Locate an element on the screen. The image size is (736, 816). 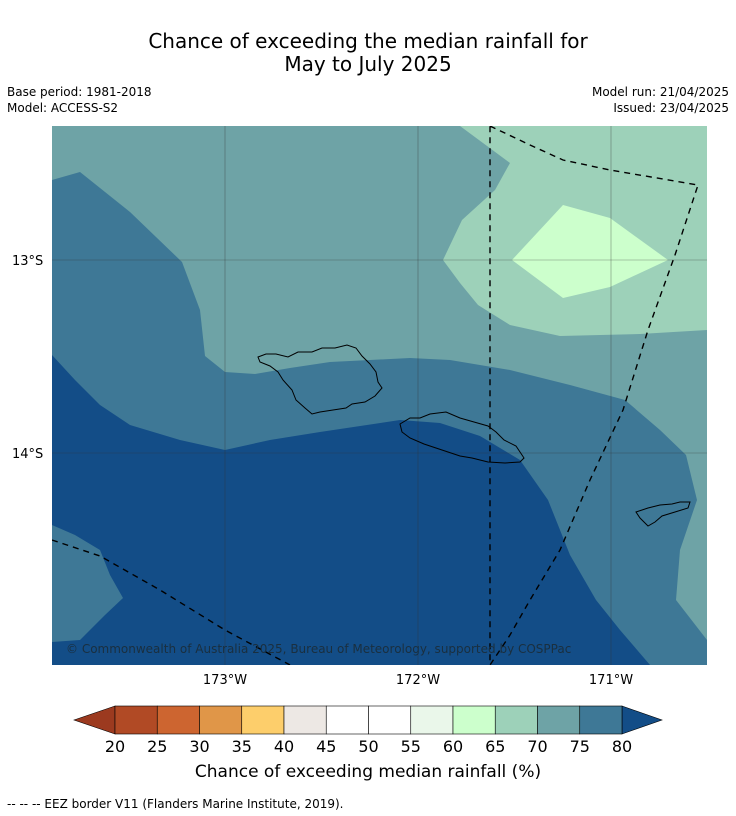
model-name: Model: ACCESS-S2 is located at coordinates (63, 108).